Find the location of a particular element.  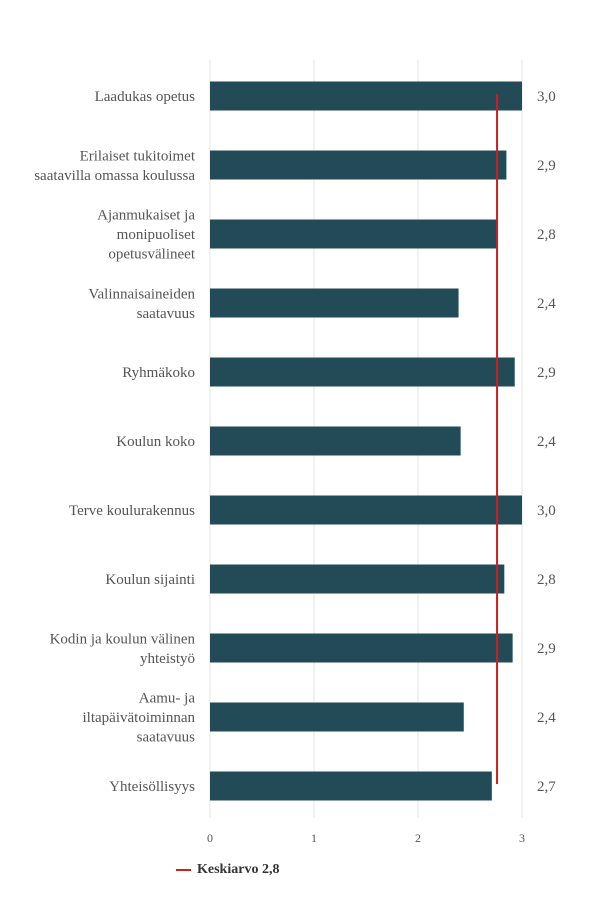

category-label-line: Koulun sijainti is located at coordinates (150, 580).